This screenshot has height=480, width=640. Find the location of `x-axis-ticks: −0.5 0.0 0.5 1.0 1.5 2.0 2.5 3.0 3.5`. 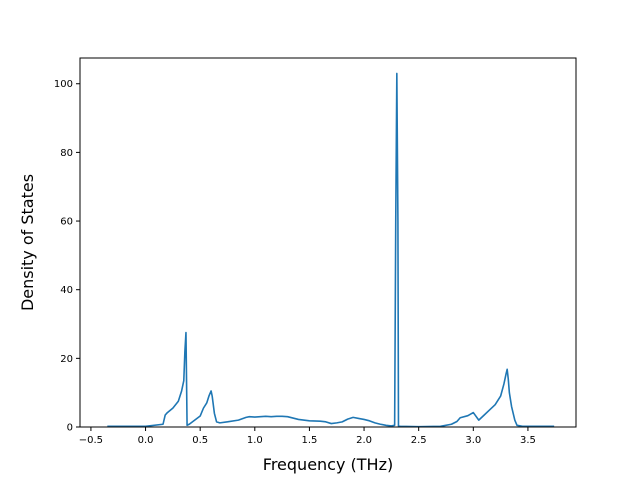

x-axis-ticks: −0.5 0.0 0.5 1.0 1.5 2.0 2.5 3.0 3.5 is located at coordinates (307, 436).